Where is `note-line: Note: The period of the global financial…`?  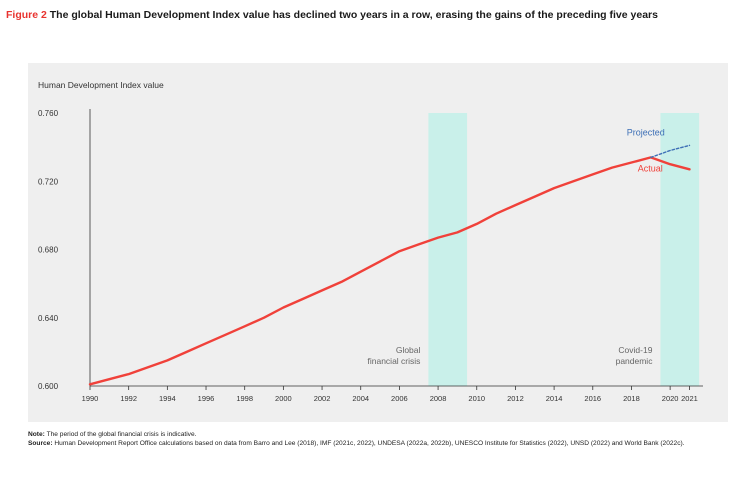
note-line: Note: The period of the global financial… is located at coordinates (378, 434).